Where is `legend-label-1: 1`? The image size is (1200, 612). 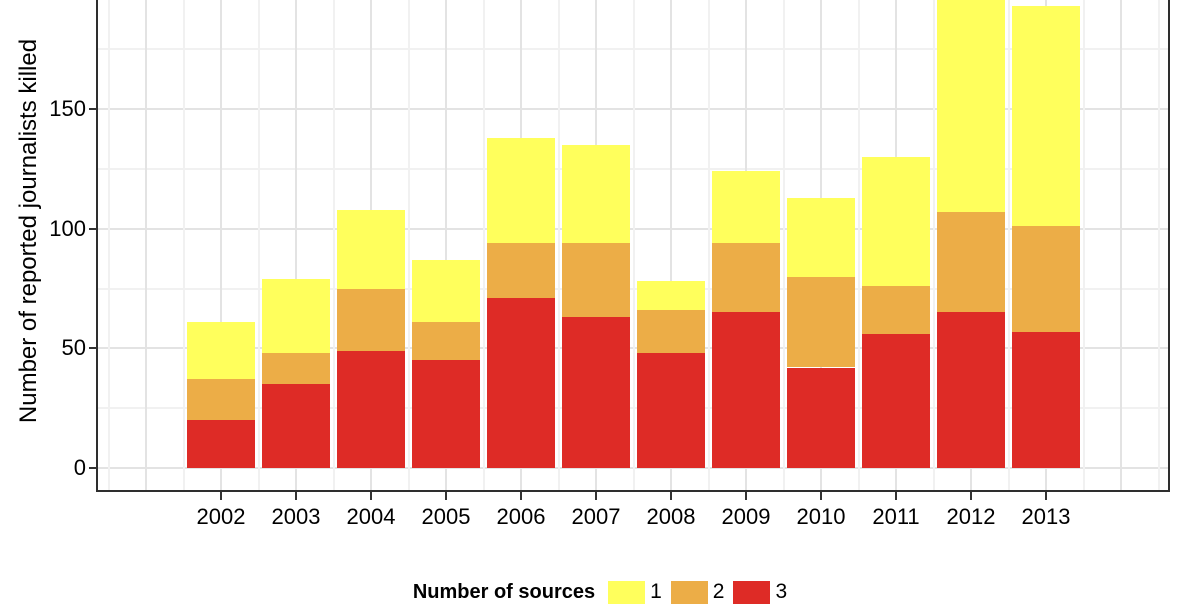
legend-label-1: 1 is located at coordinates (656, 591).